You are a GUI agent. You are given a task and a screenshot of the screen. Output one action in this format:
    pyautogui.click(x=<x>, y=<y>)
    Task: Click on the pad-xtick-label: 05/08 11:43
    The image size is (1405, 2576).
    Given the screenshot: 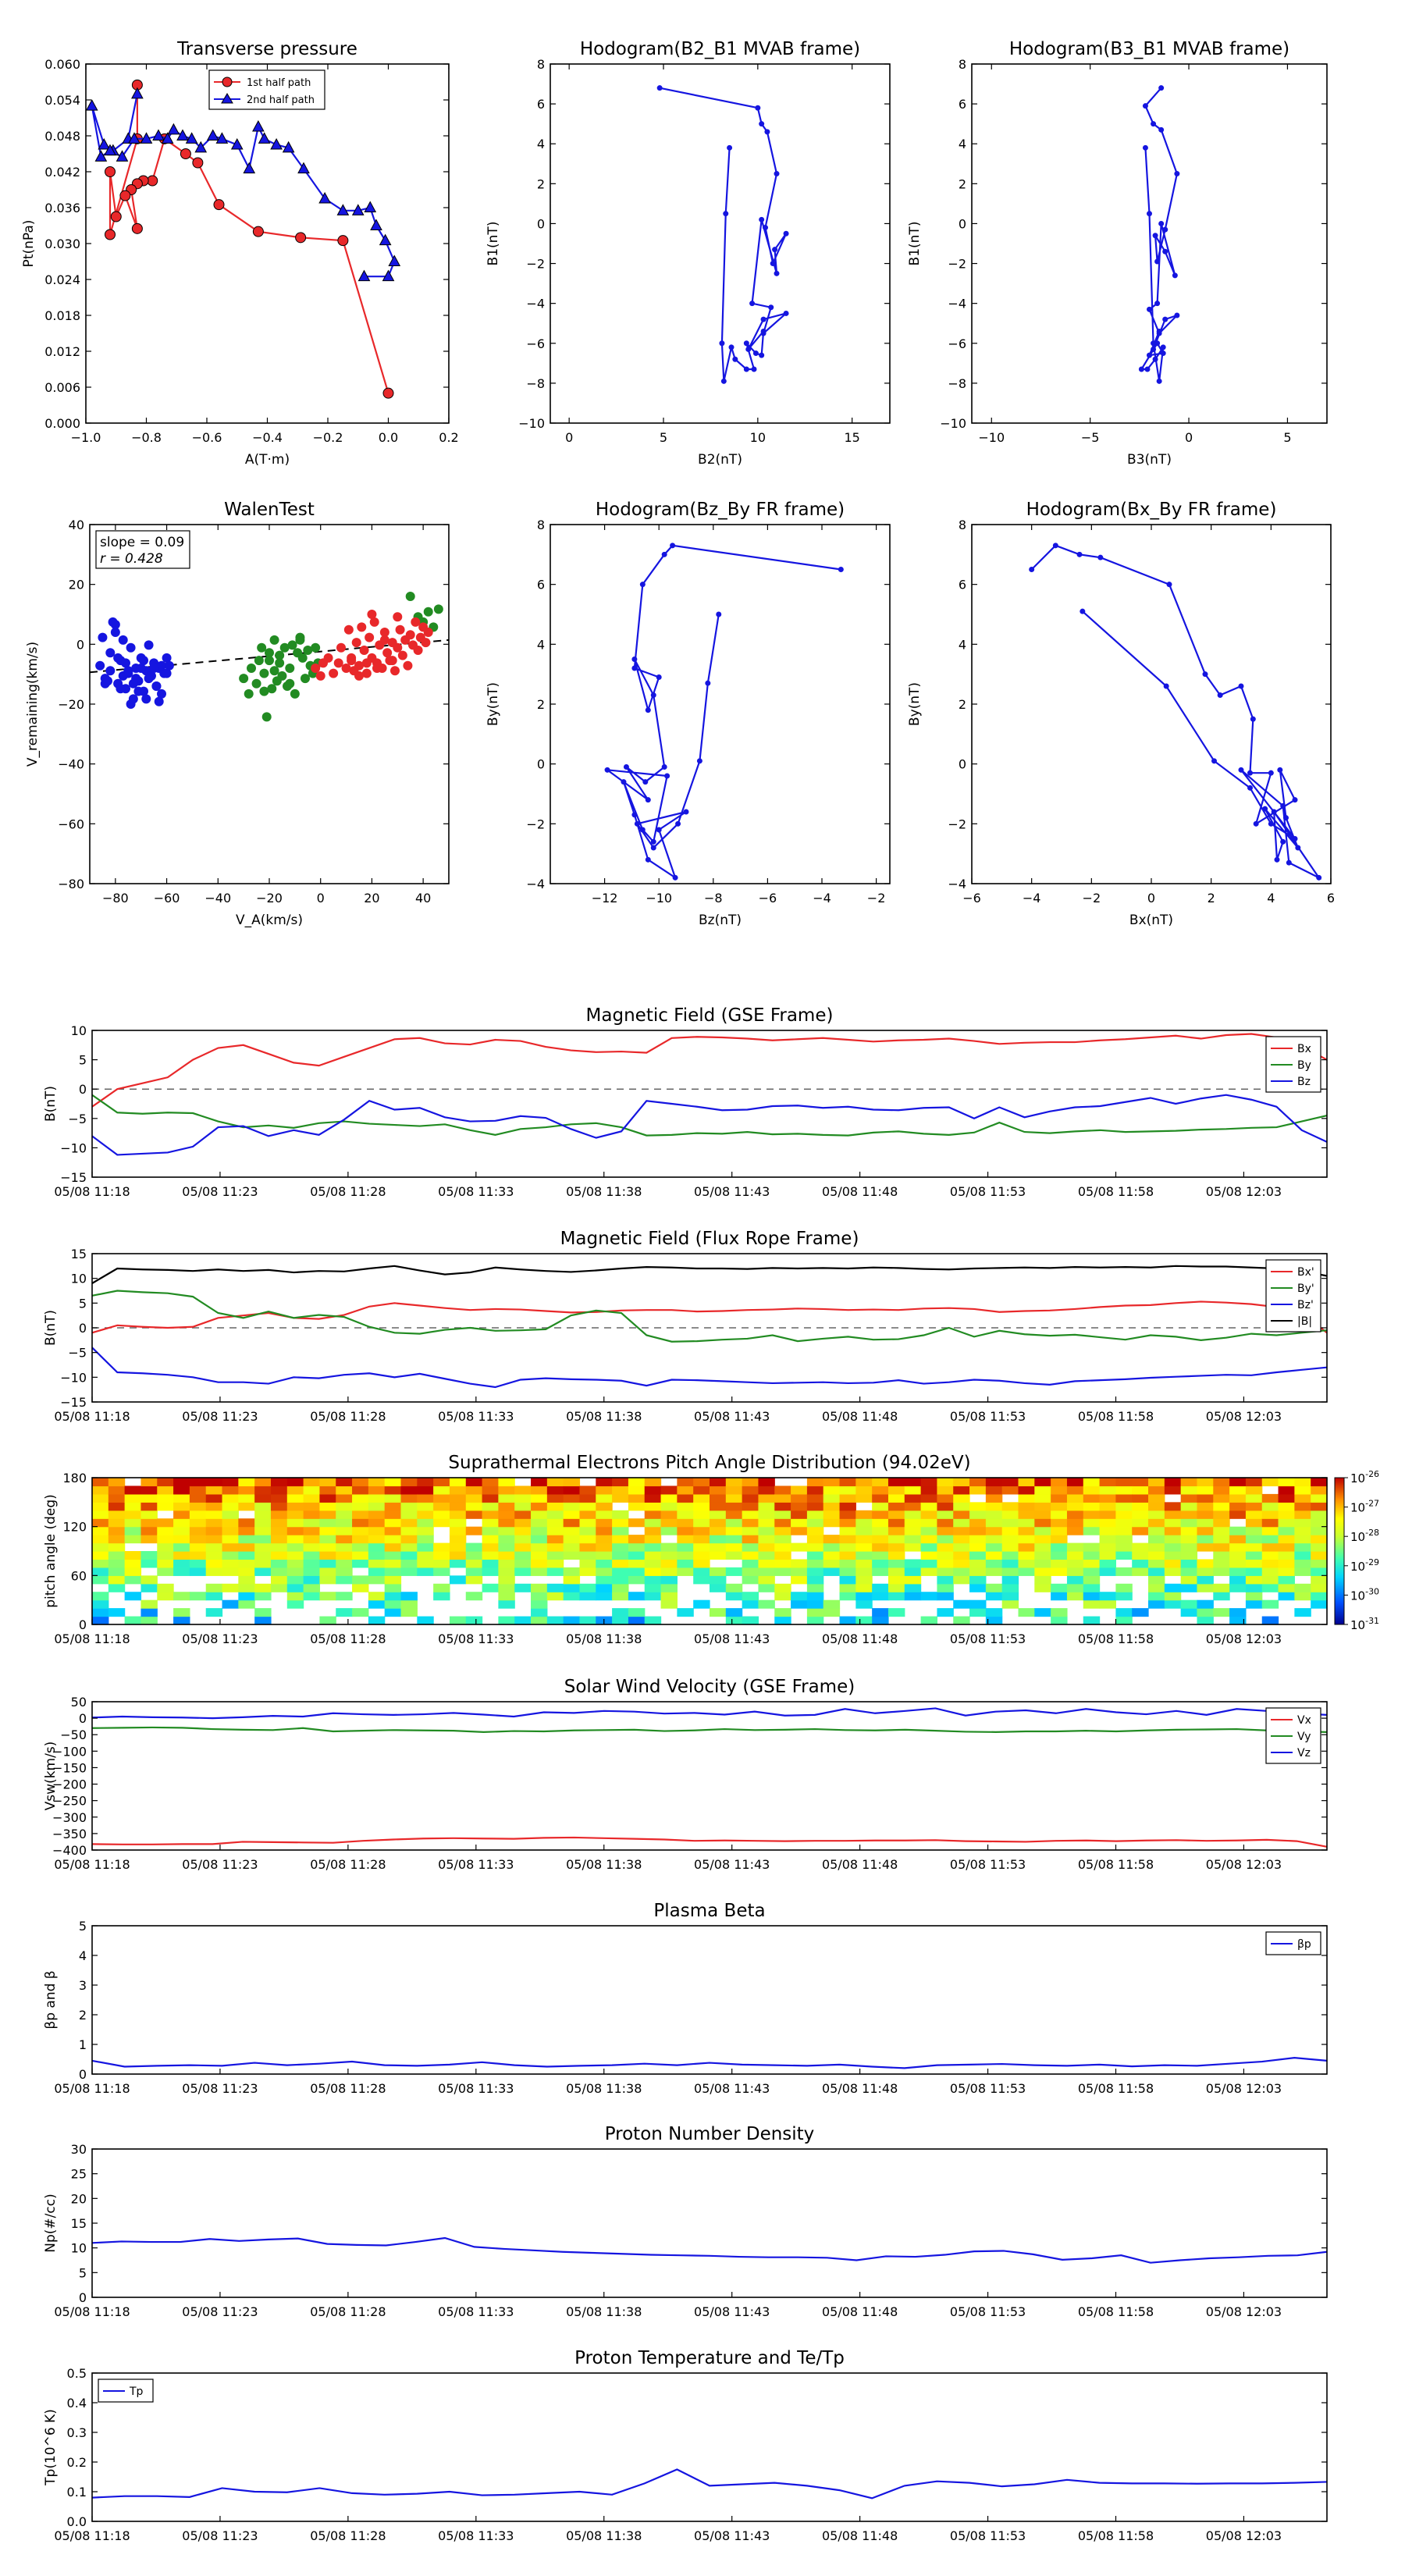 What is the action you would take?
    pyautogui.click(x=732, y=1638)
    